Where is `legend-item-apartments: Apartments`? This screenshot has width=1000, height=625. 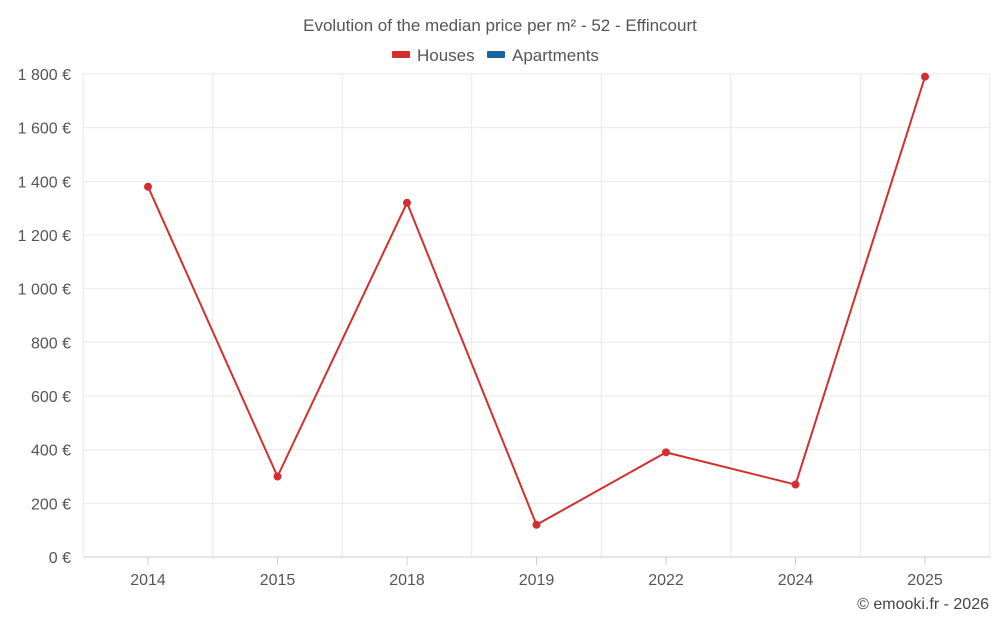
legend-item-apartments: Apartments is located at coordinates (543, 55).